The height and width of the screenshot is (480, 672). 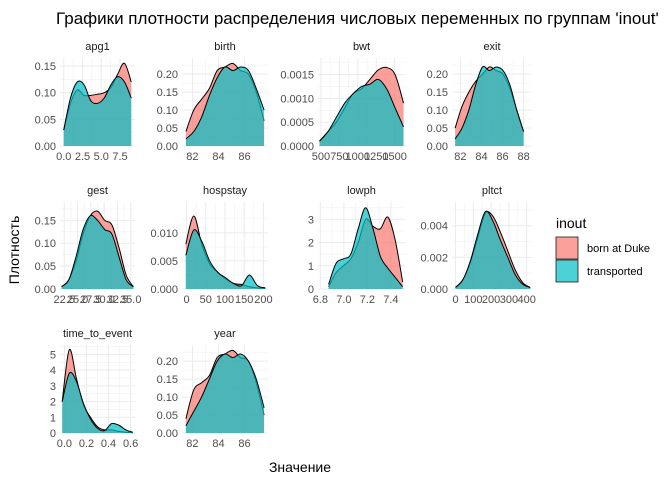 What do you see at coordinates (224, 47) in the screenshot?
I see `facet-label: birth` at bounding box center [224, 47].